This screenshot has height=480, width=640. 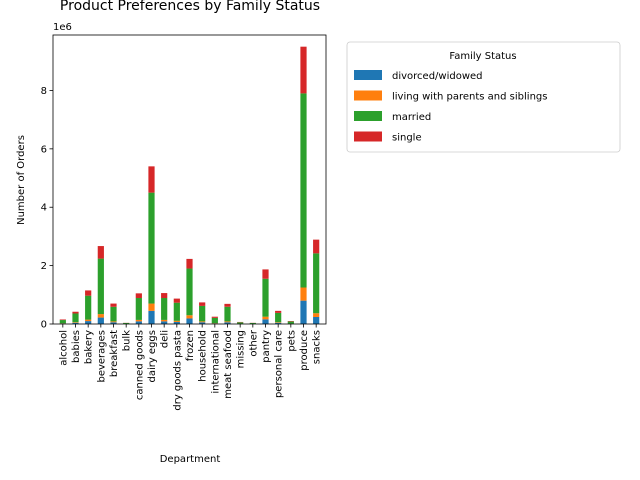 What do you see at coordinates (139, 365) in the screenshot?
I see `x-tick-label: canned goods` at bounding box center [139, 365].